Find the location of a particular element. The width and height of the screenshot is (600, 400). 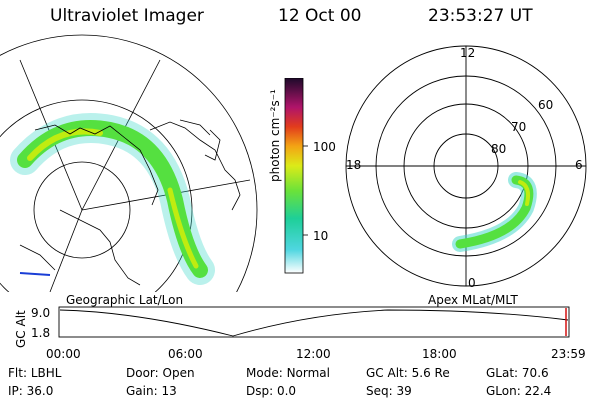

aurora-oval-geo is located at coordinates (112, 199).